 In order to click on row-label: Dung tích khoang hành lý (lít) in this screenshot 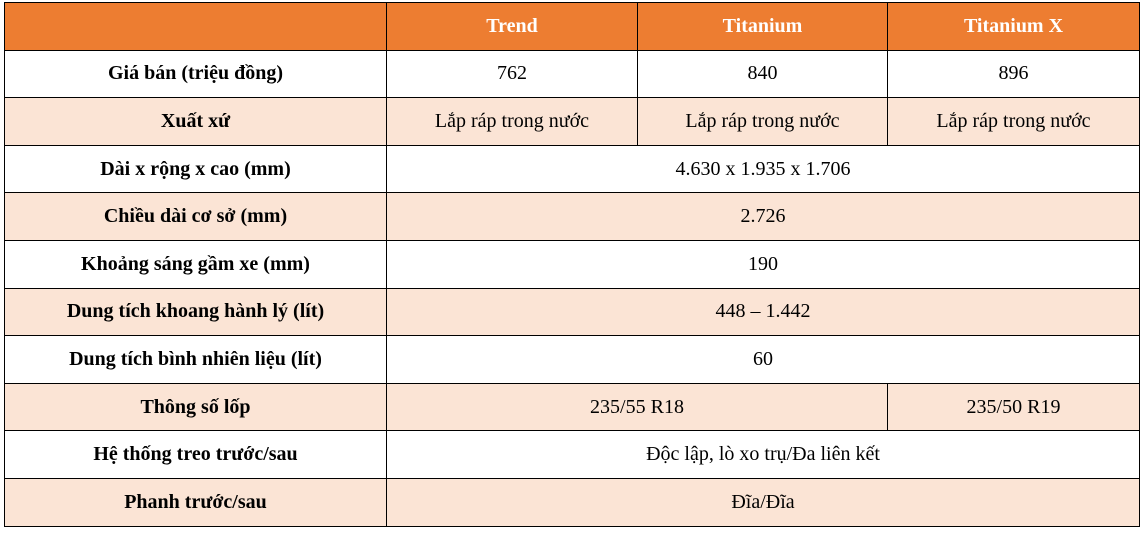, I will do `click(195, 312)`.